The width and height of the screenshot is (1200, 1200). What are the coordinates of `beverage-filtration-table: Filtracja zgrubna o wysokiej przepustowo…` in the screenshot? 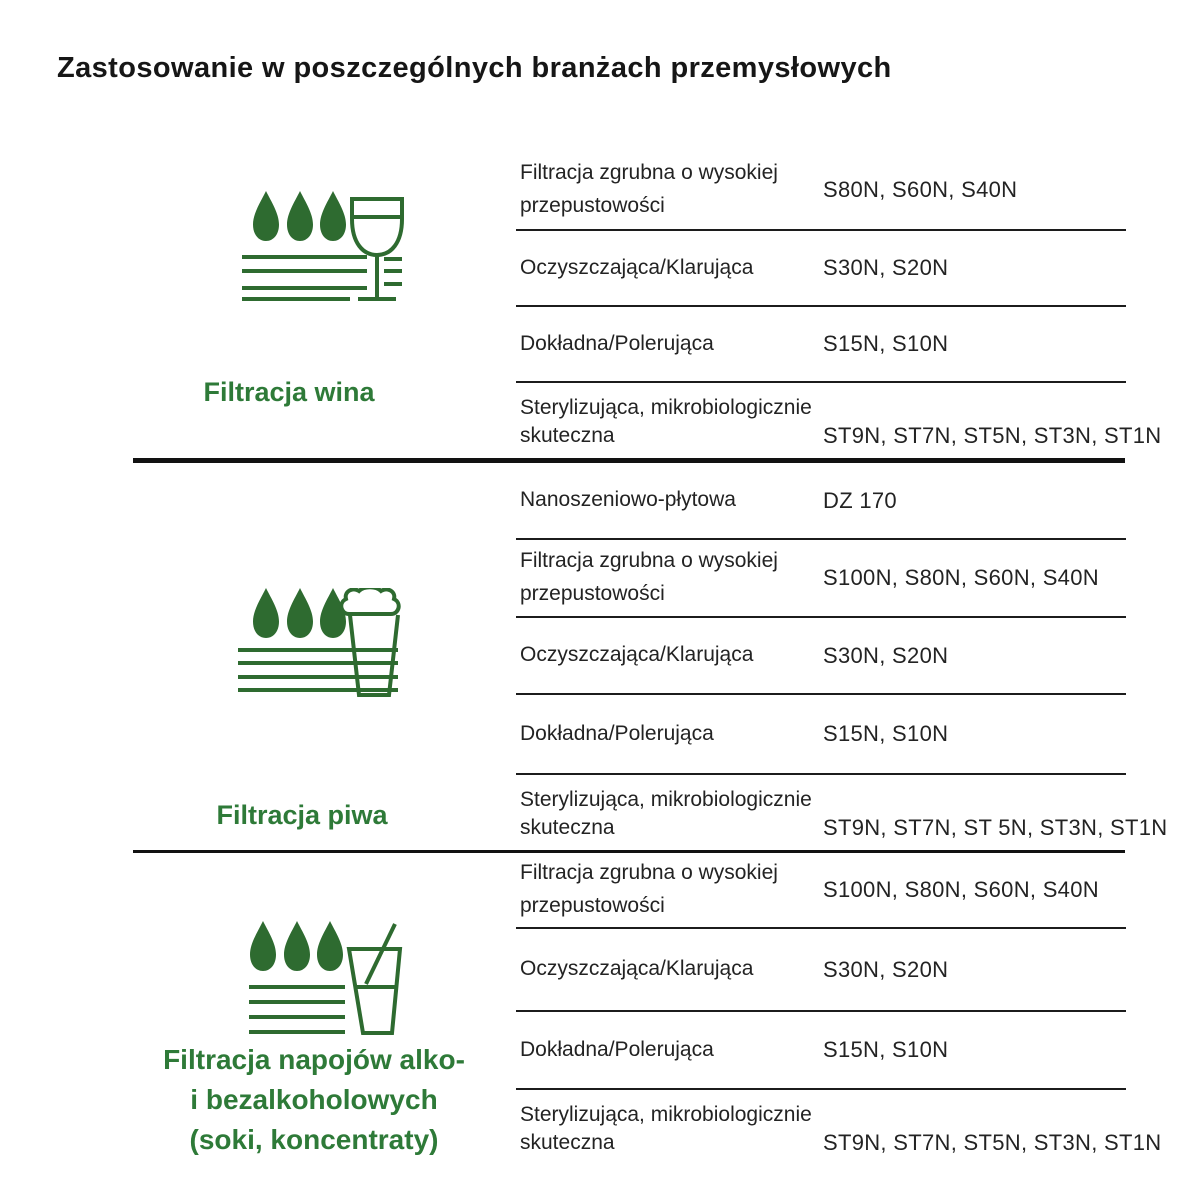 It's located at (838, 1009).